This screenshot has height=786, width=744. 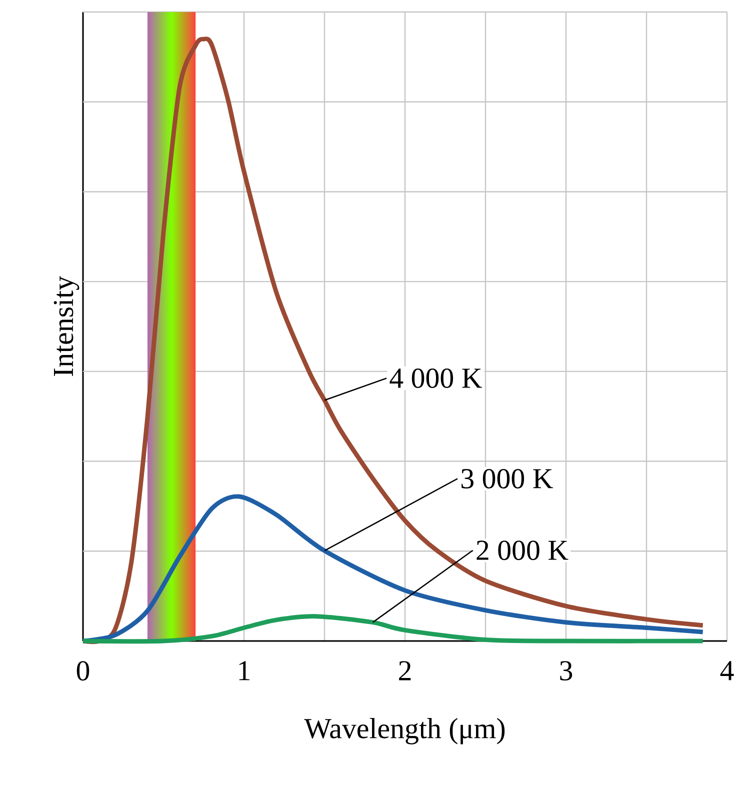 I want to click on x-tick-label: 4, so click(x=727, y=670).